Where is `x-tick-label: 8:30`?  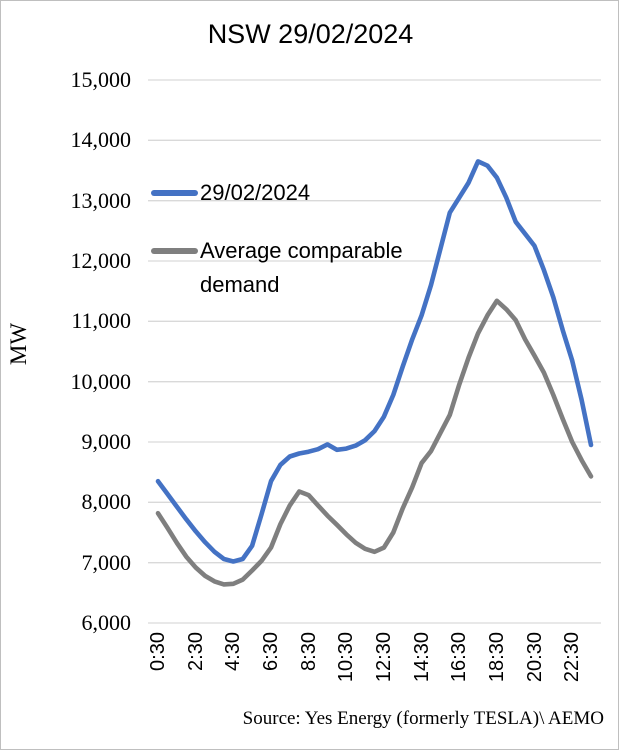 x-tick-label: 8:30 is located at coordinates (308, 651).